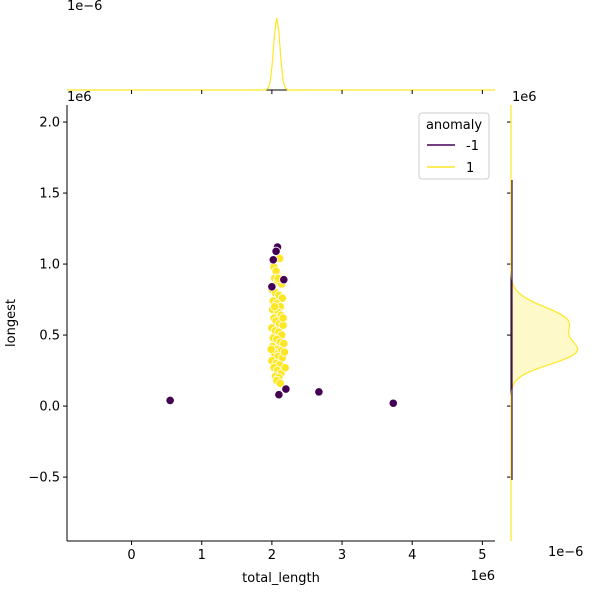 This screenshot has width=600, height=600. What do you see at coordinates (272, 555) in the screenshot?
I see `x-tick-label-2: 2` at bounding box center [272, 555].